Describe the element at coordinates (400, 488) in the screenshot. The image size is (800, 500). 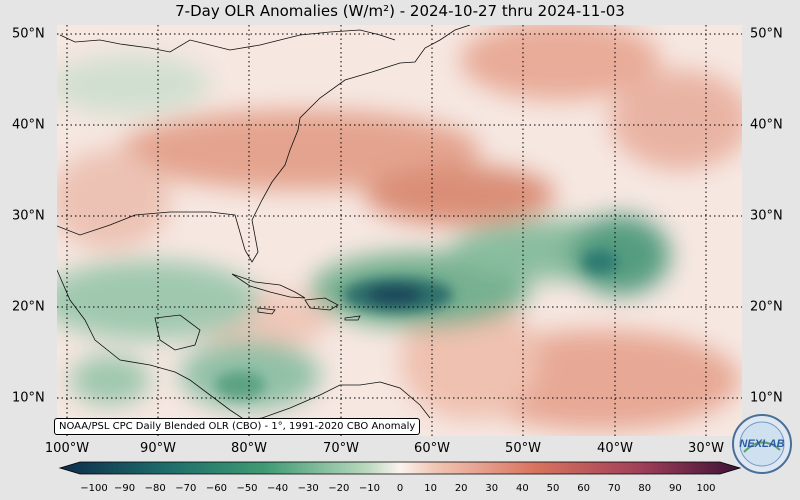
I see `colorbar-tick-label: 0` at that location.